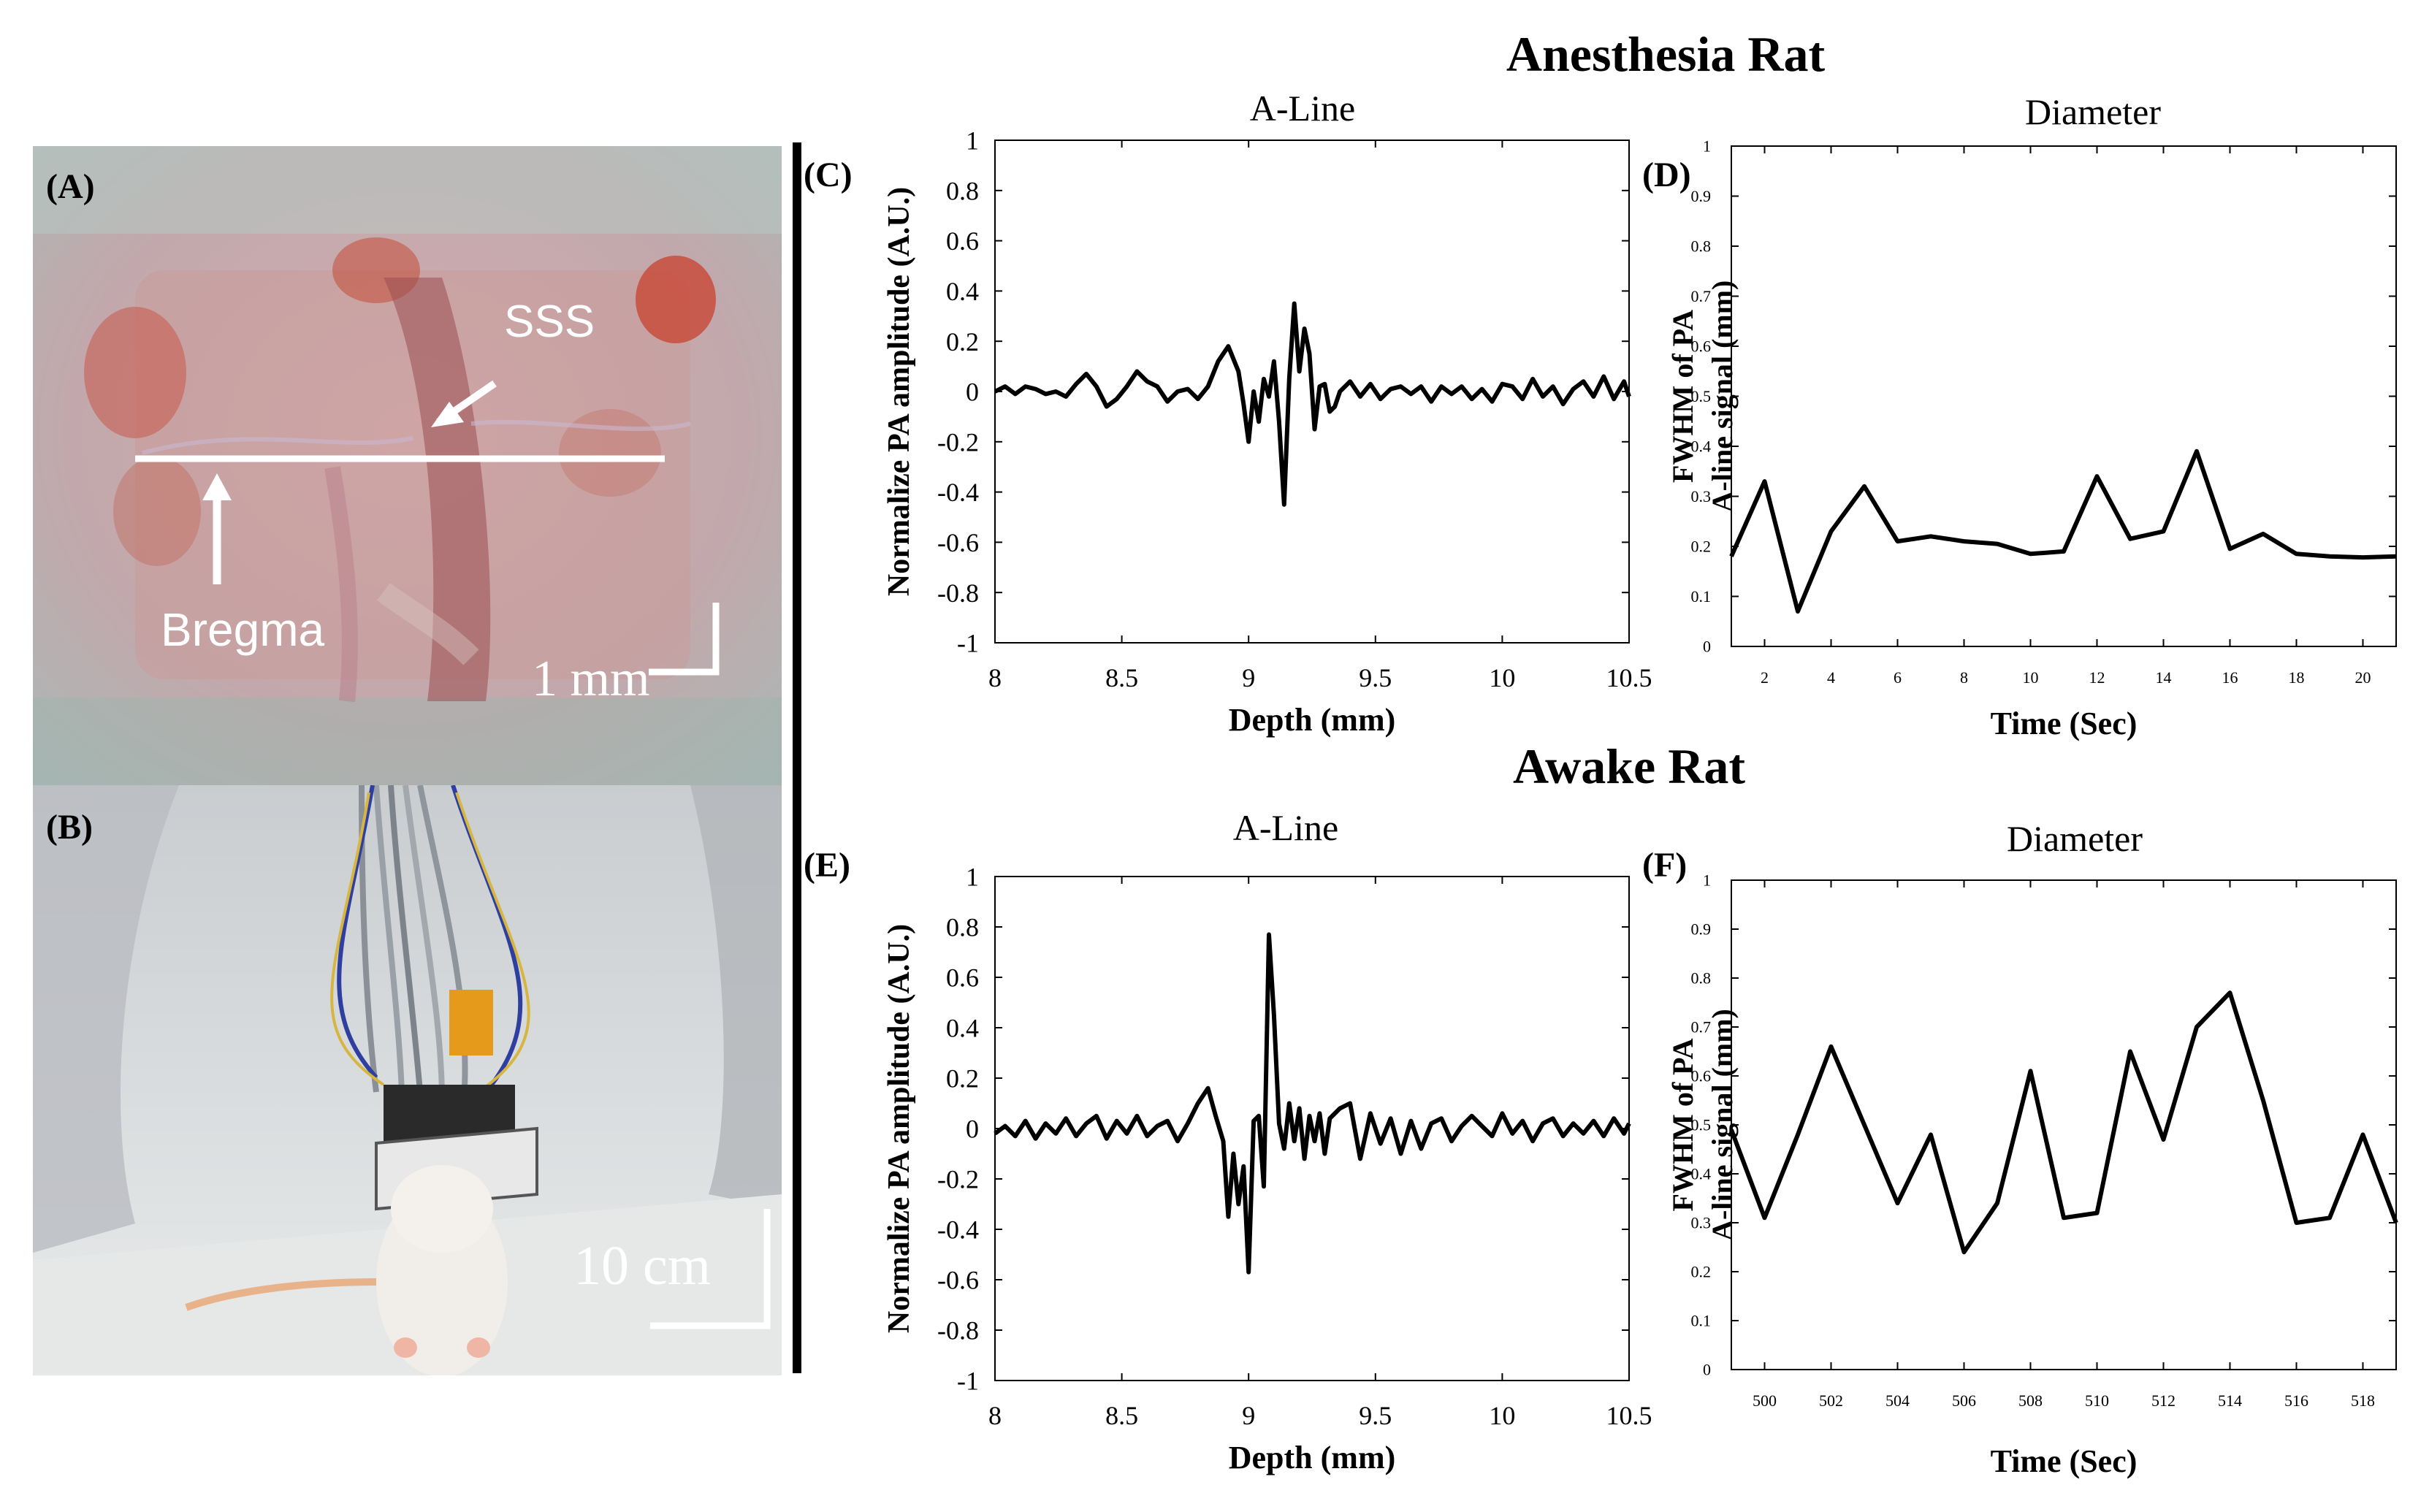  What do you see at coordinates (1629, 766) in the screenshot?
I see `heading-awake: Awake Rat` at bounding box center [1629, 766].